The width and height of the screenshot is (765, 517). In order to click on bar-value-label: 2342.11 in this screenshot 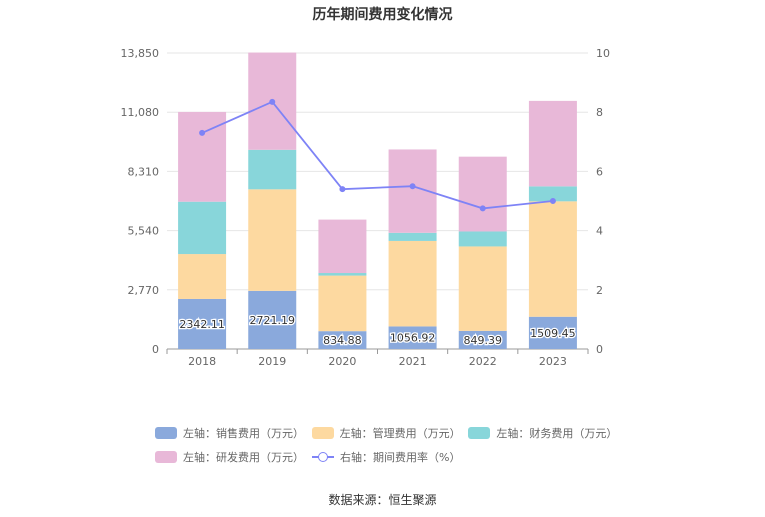, I will do `click(202, 324)`.